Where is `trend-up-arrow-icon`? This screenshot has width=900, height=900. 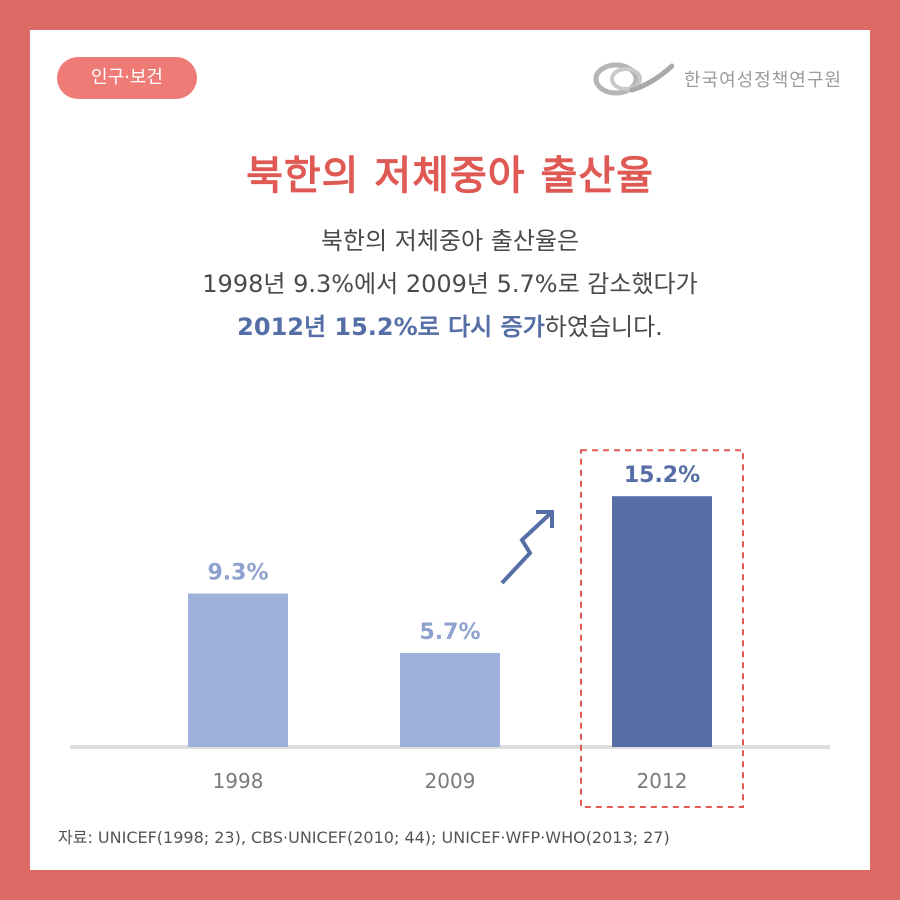
trend-up-arrow-icon is located at coordinates (527, 547).